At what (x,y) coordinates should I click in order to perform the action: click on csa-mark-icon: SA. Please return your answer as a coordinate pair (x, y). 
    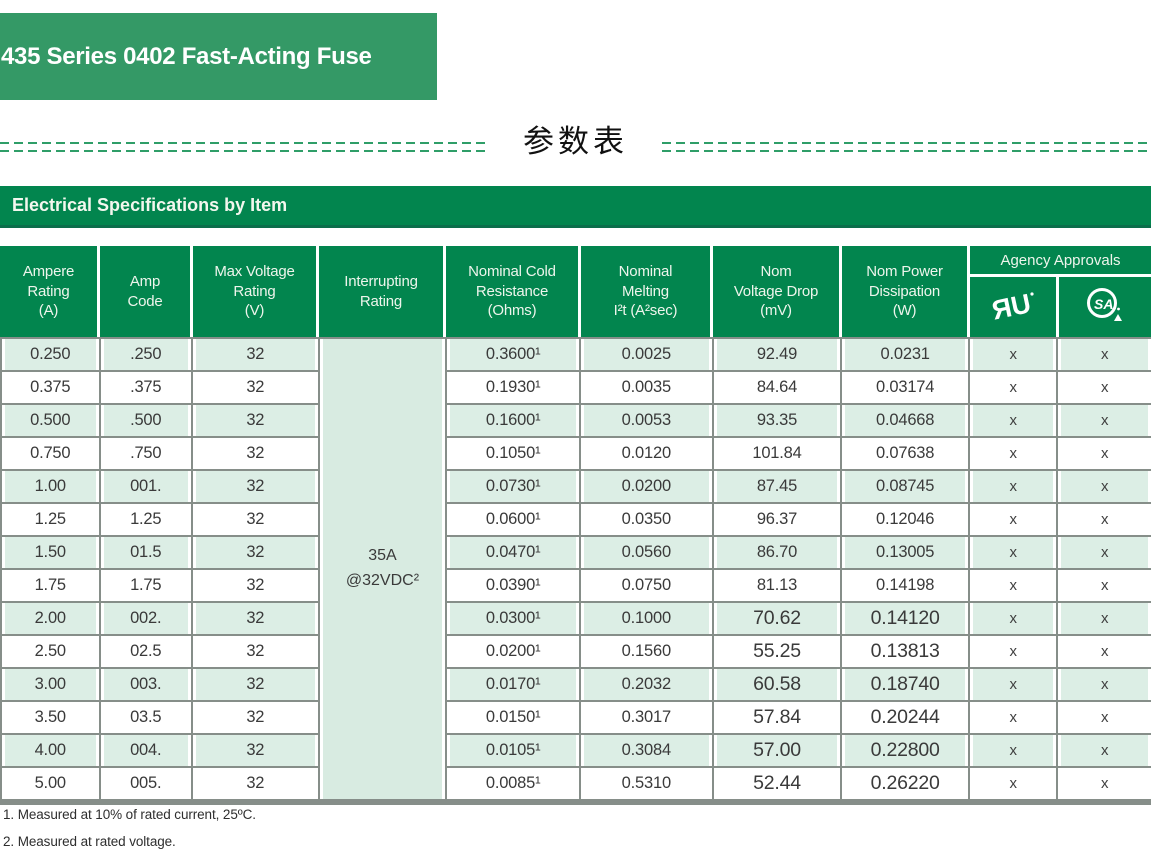
    Looking at the image, I should click on (1105, 307).